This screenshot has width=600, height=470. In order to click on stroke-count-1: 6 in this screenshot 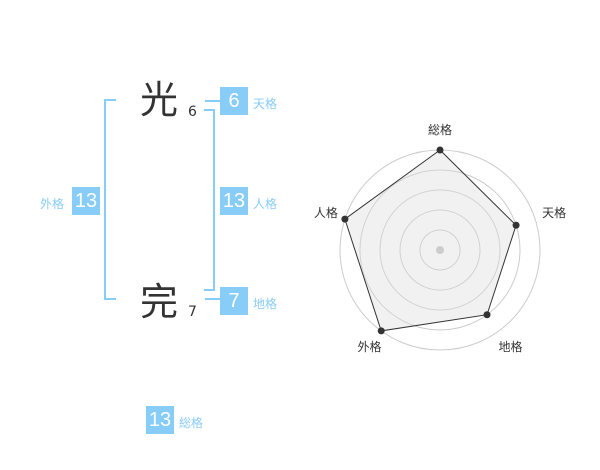, I will do `click(192, 112)`.